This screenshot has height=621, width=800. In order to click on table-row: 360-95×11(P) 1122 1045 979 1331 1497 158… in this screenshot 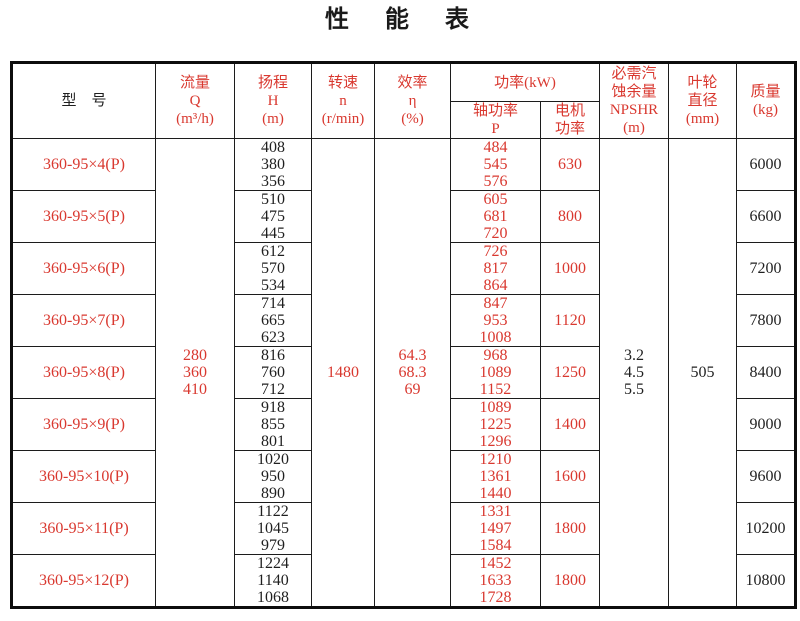, I will do `click(403, 528)`.